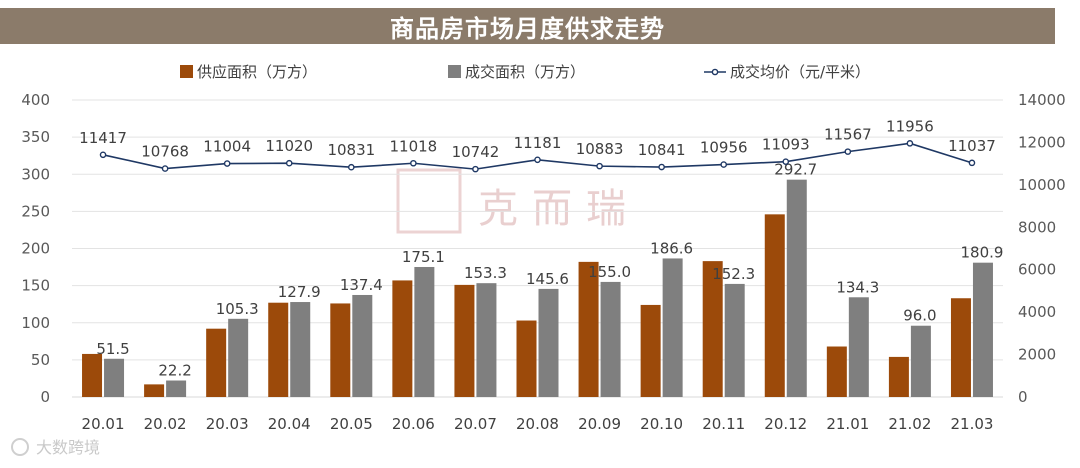 This screenshot has height=468, width=1080. I want to click on y-right-tick: 2000, so click(1037, 355).